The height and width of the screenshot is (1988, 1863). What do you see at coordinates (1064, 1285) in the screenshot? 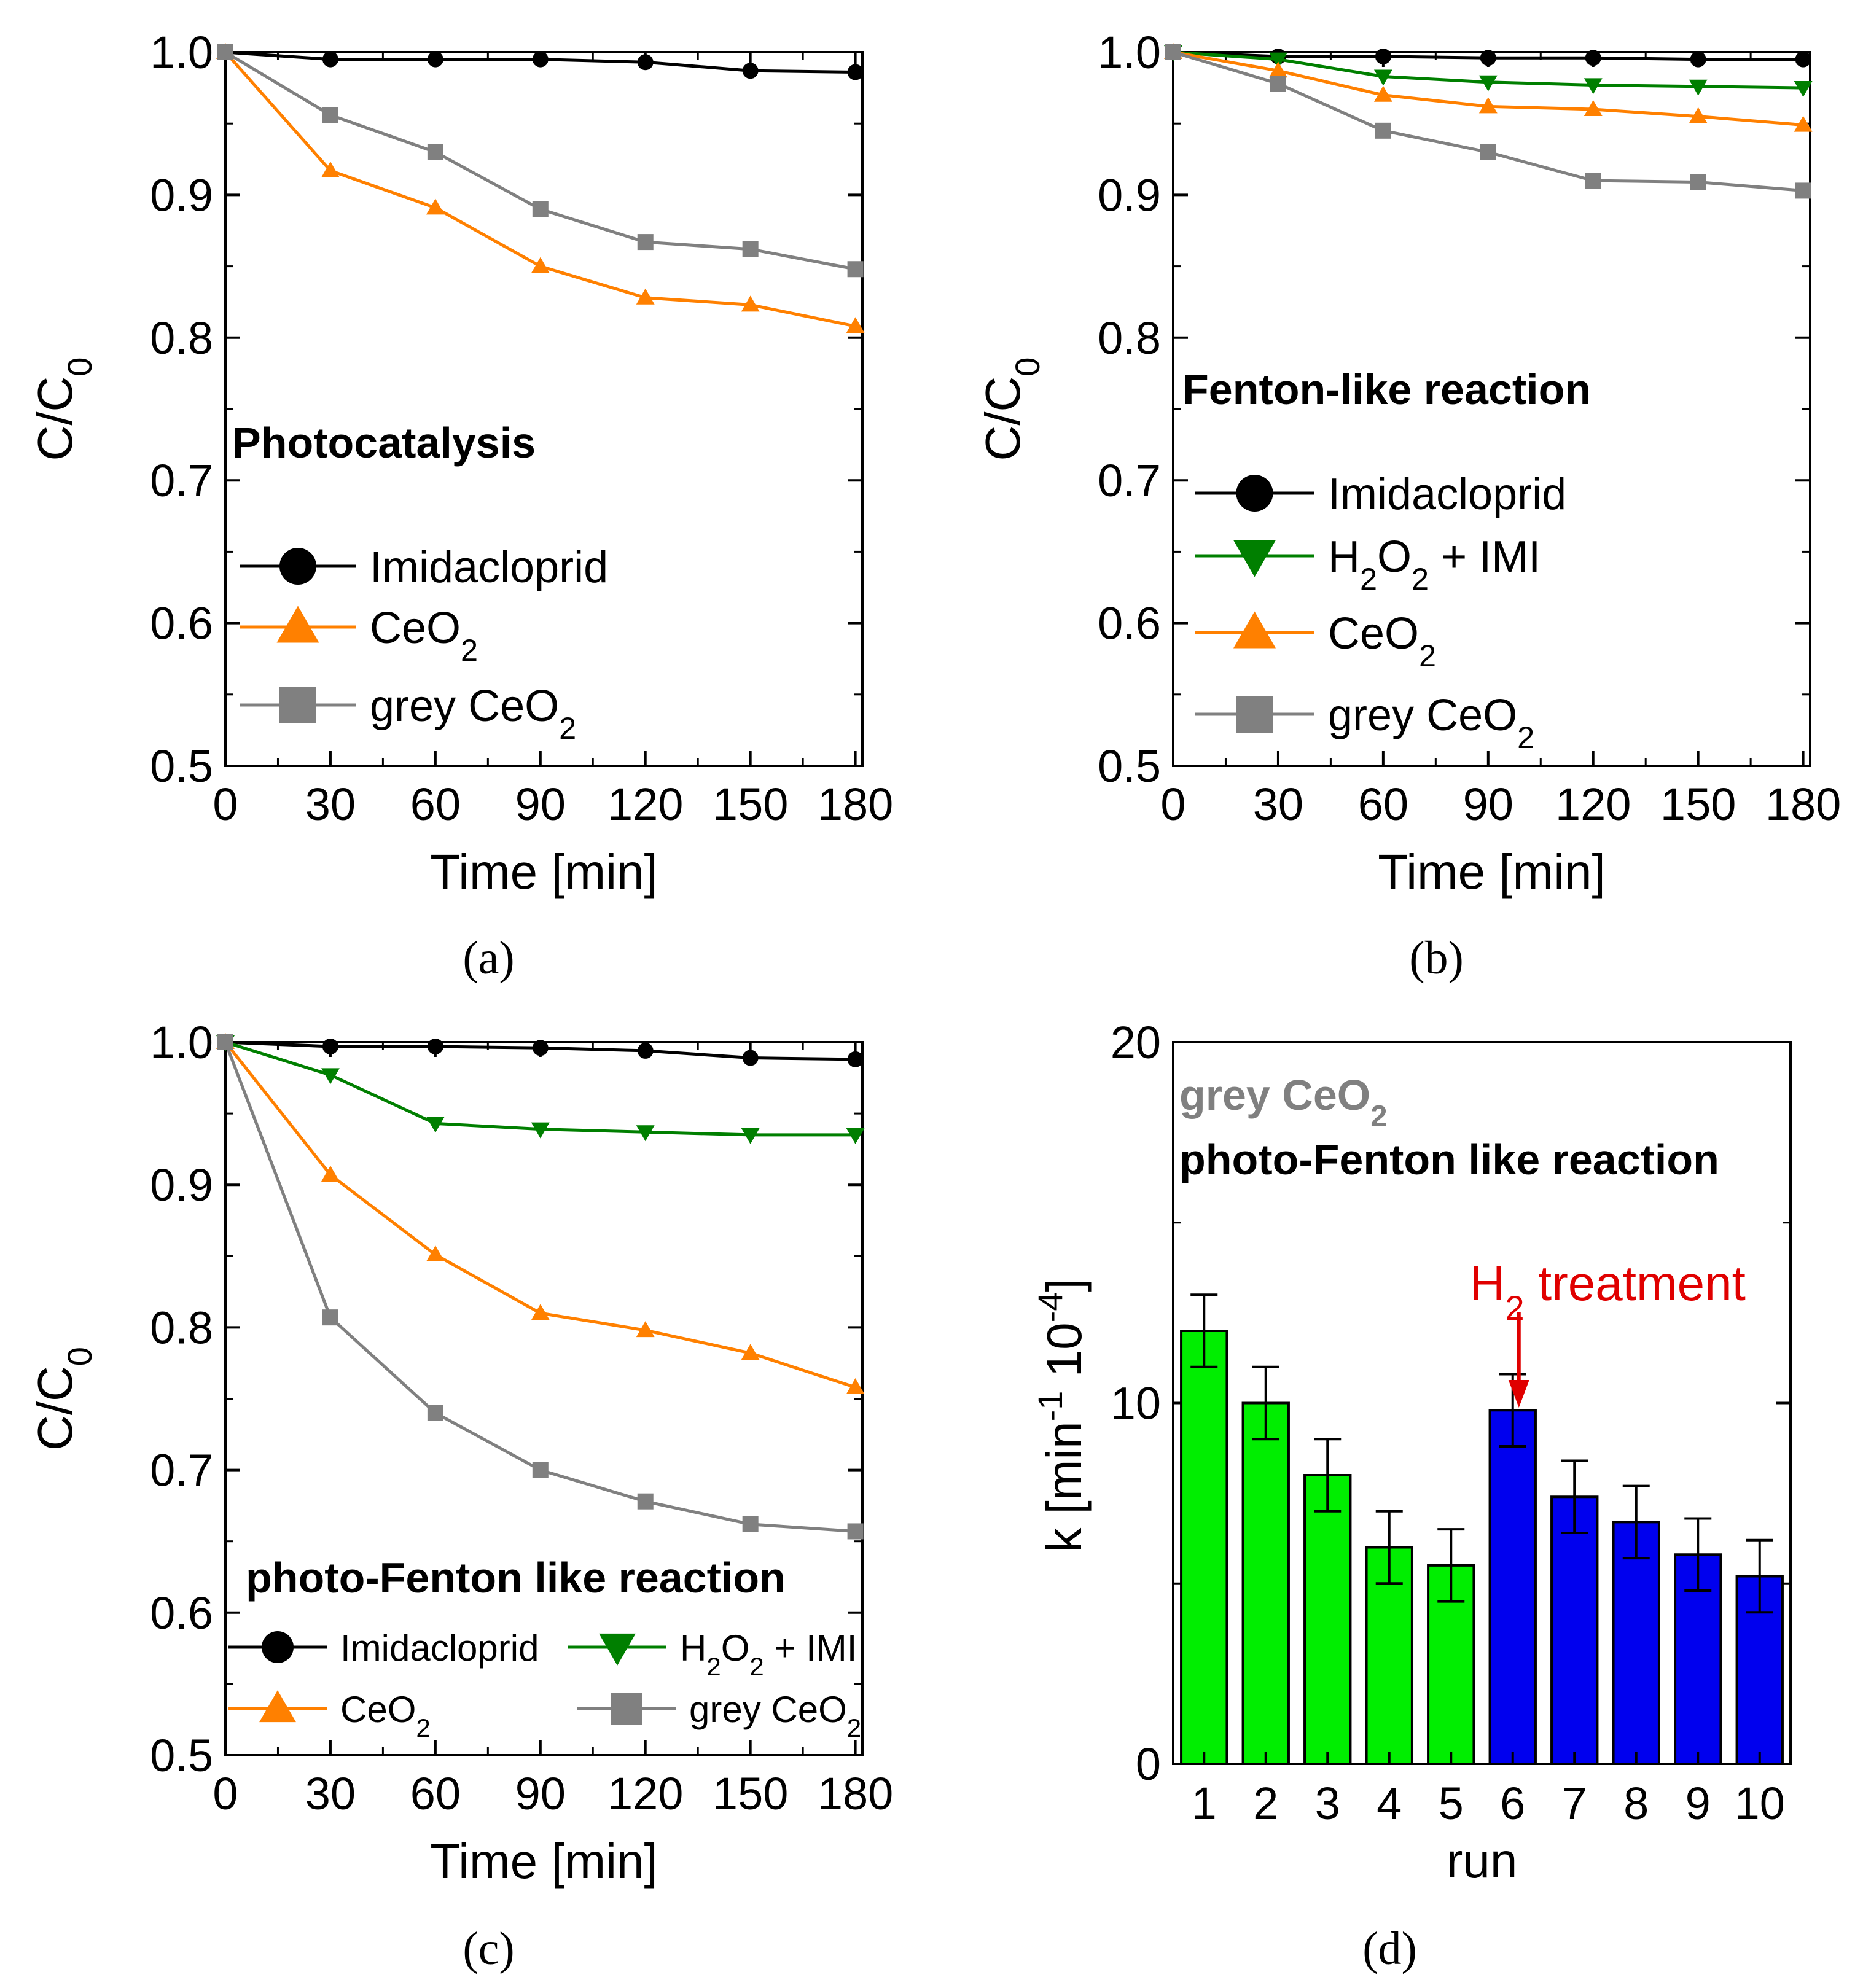
I see `y-axis-label-part-4: ]` at bounding box center [1064, 1285].